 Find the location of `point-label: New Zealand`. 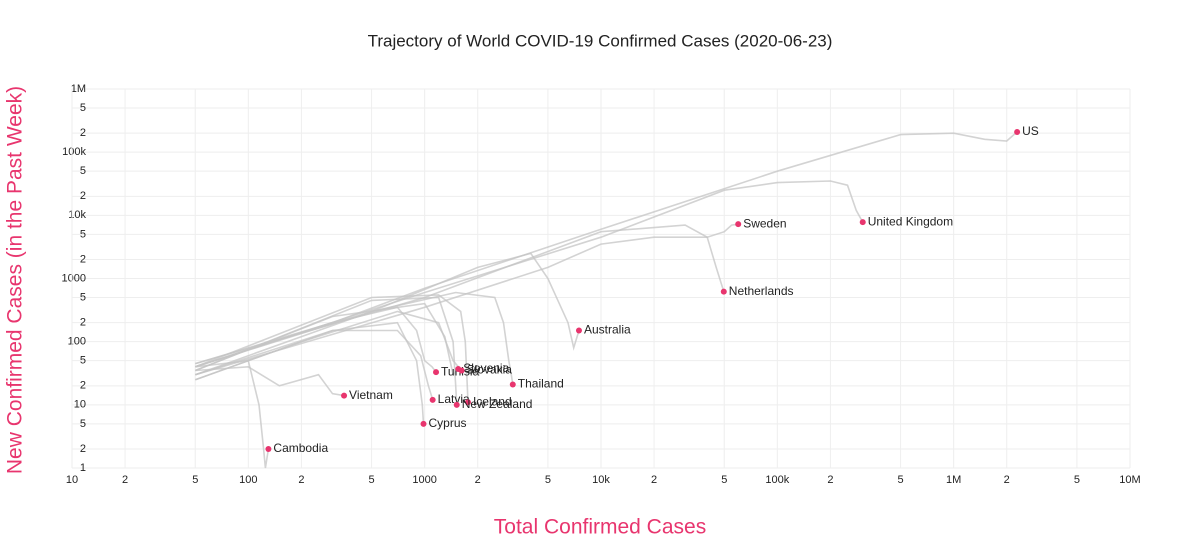

point-label: New Zealand is located at coordinates (497, 404).